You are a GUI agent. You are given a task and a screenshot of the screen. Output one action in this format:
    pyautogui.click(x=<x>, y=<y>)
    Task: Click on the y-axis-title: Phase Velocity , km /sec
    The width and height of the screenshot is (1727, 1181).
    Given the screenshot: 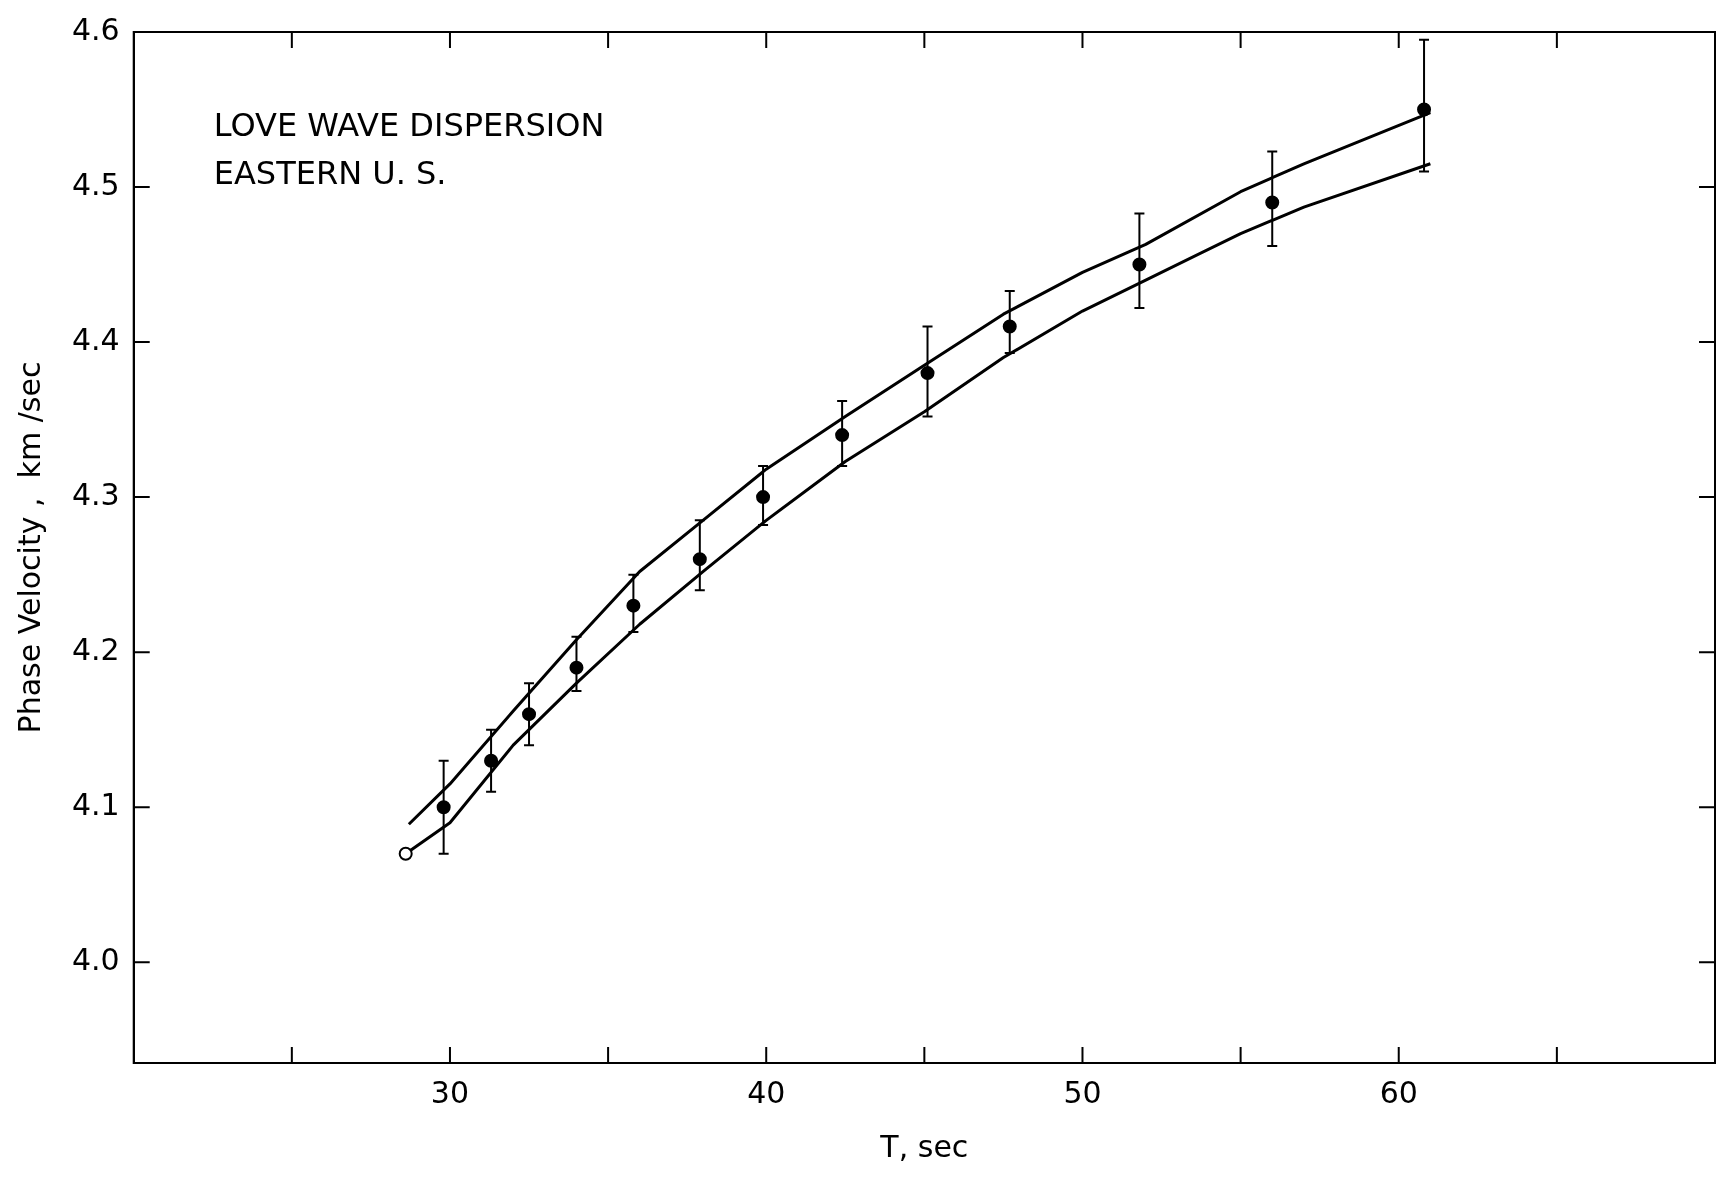 What is the action you would take?
    pyautogui.click(x=29, y=547)
    